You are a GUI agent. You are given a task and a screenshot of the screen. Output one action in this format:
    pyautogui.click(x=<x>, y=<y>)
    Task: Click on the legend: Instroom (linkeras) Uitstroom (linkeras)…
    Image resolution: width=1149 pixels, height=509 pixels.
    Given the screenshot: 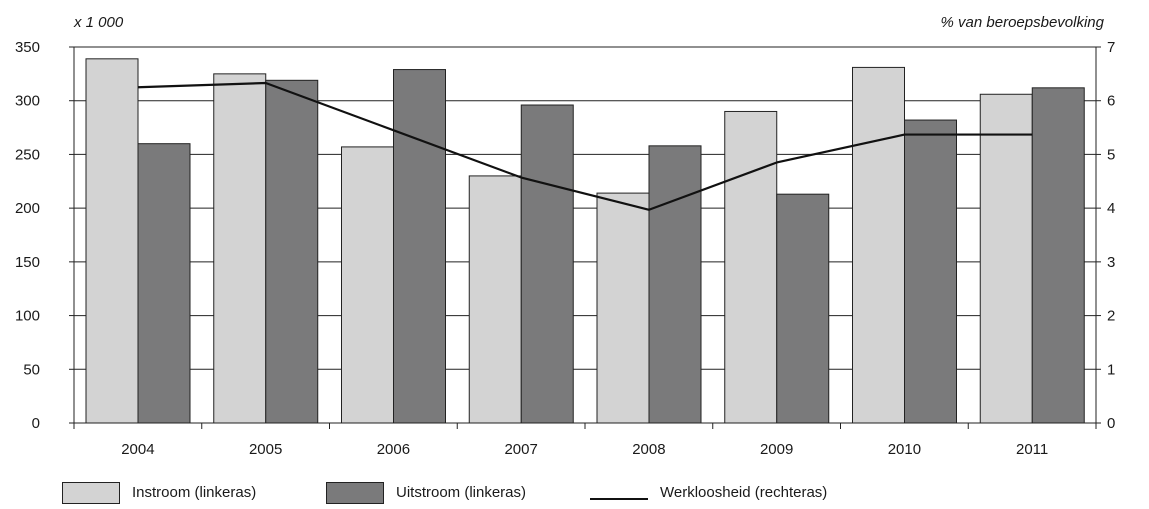 What is the action you would take?
    pyautogui.click(x=574, y=495)
    